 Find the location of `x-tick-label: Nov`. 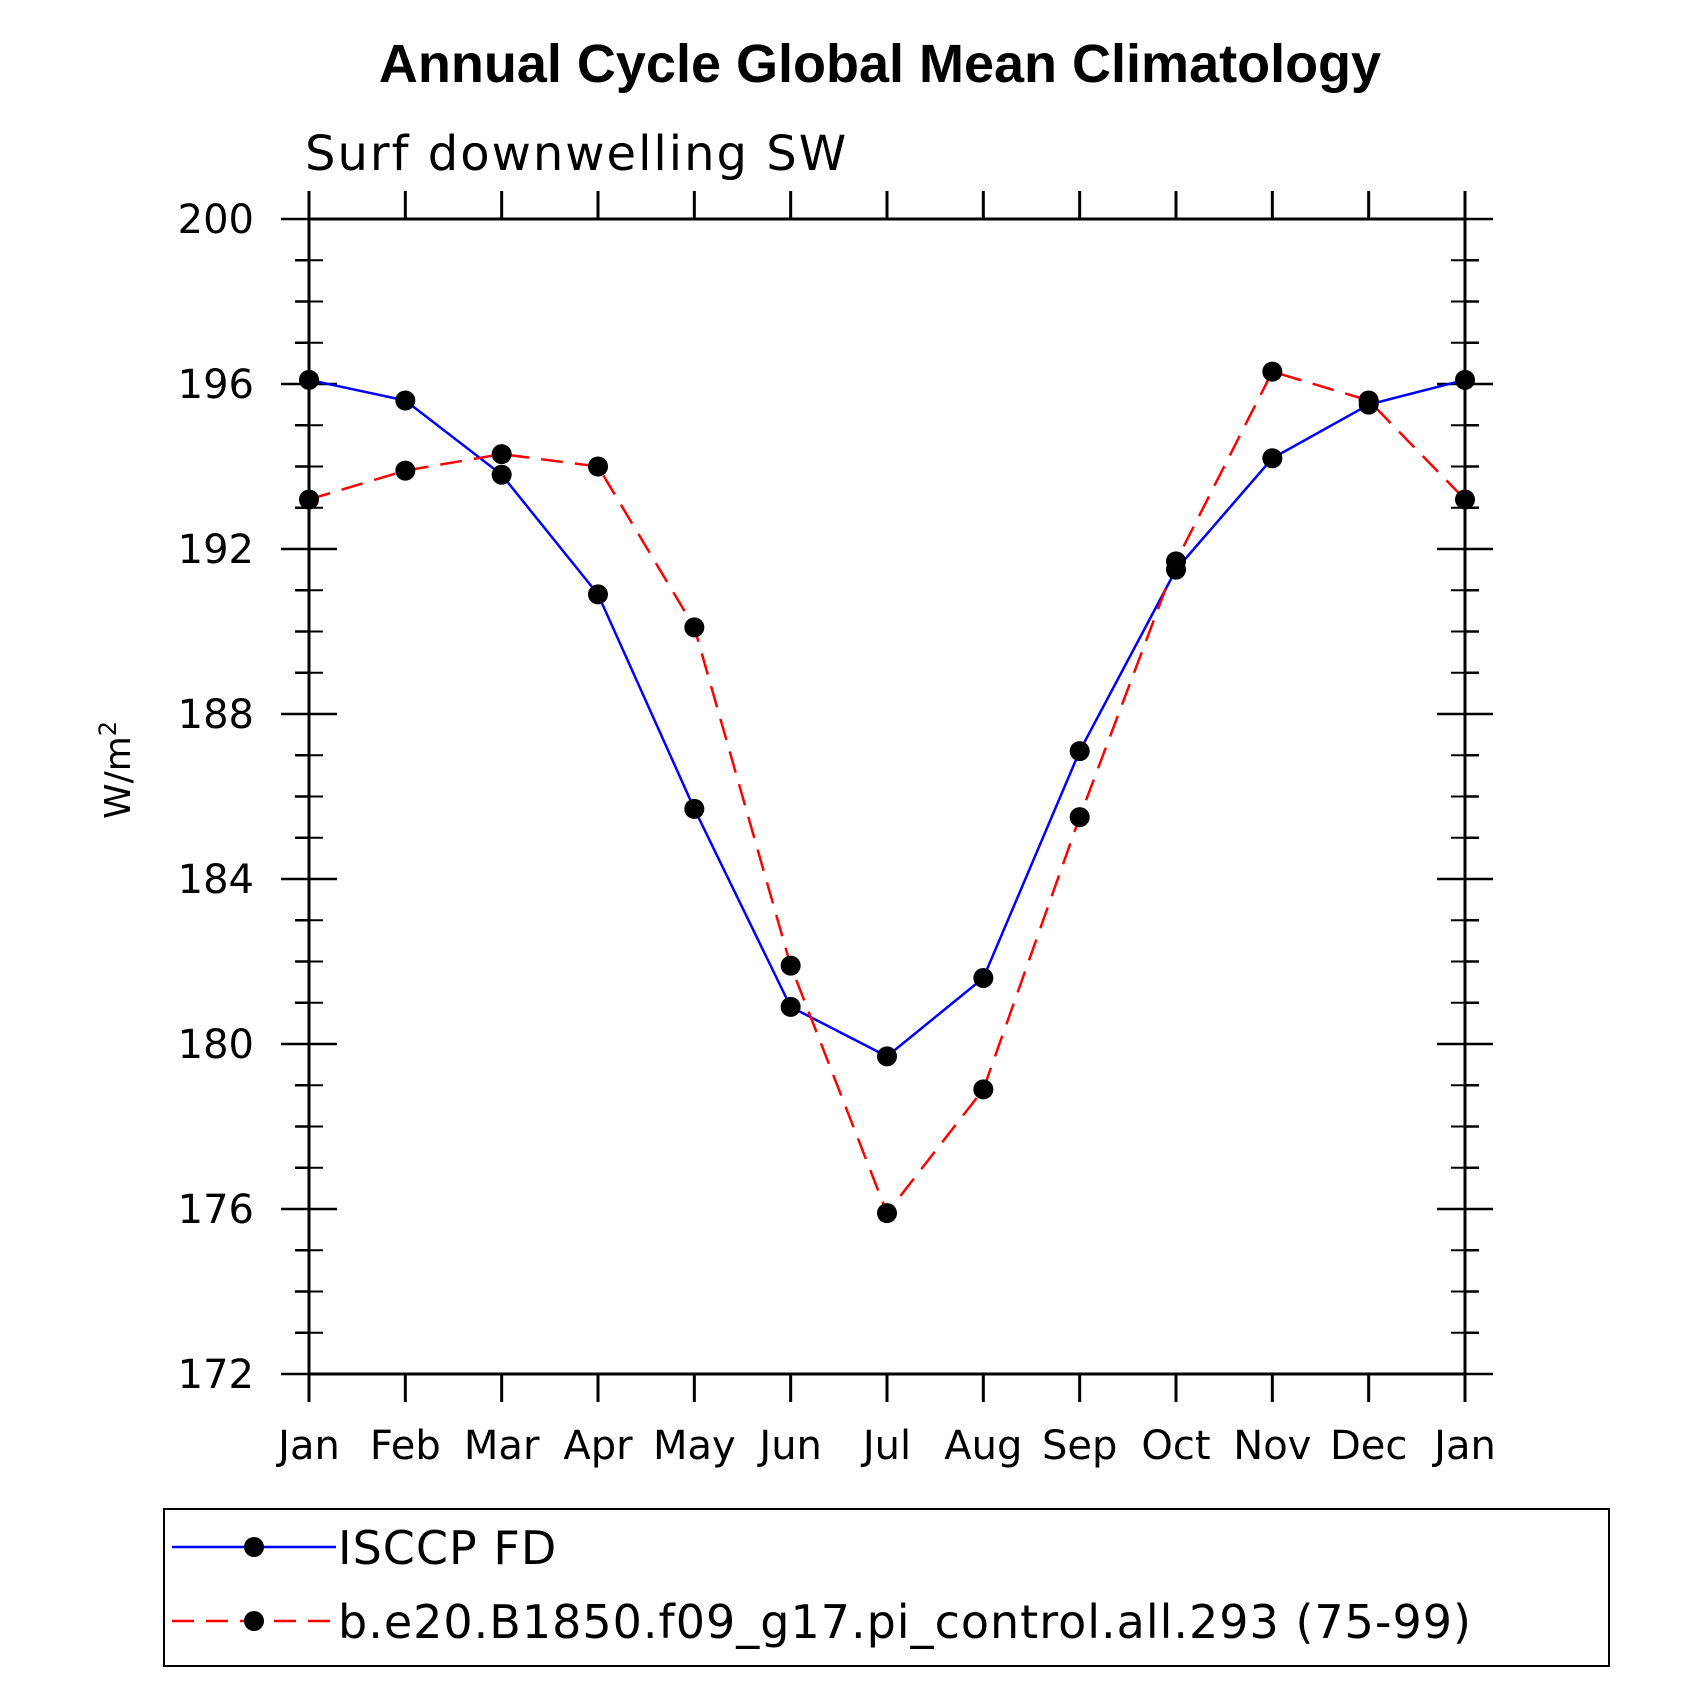

x-tick-label: Nov is located at coordinates (1272, 1446).